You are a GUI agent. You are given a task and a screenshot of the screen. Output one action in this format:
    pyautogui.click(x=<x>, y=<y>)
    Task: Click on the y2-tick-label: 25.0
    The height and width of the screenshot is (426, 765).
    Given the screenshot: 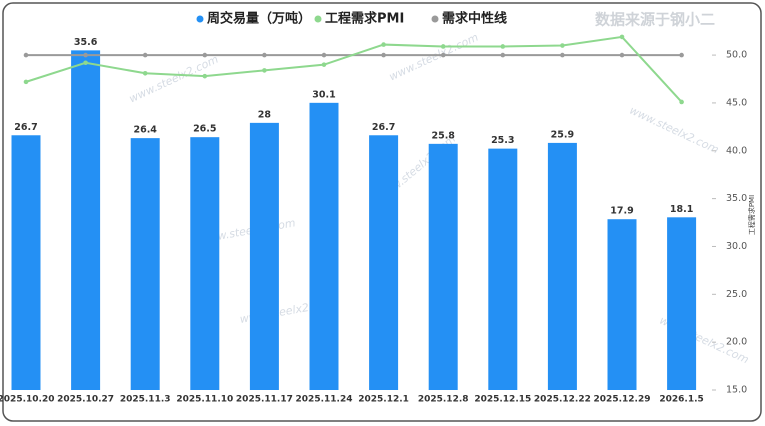 What is the action you would take?
    pyautogui.click(x=736, y=294)
    